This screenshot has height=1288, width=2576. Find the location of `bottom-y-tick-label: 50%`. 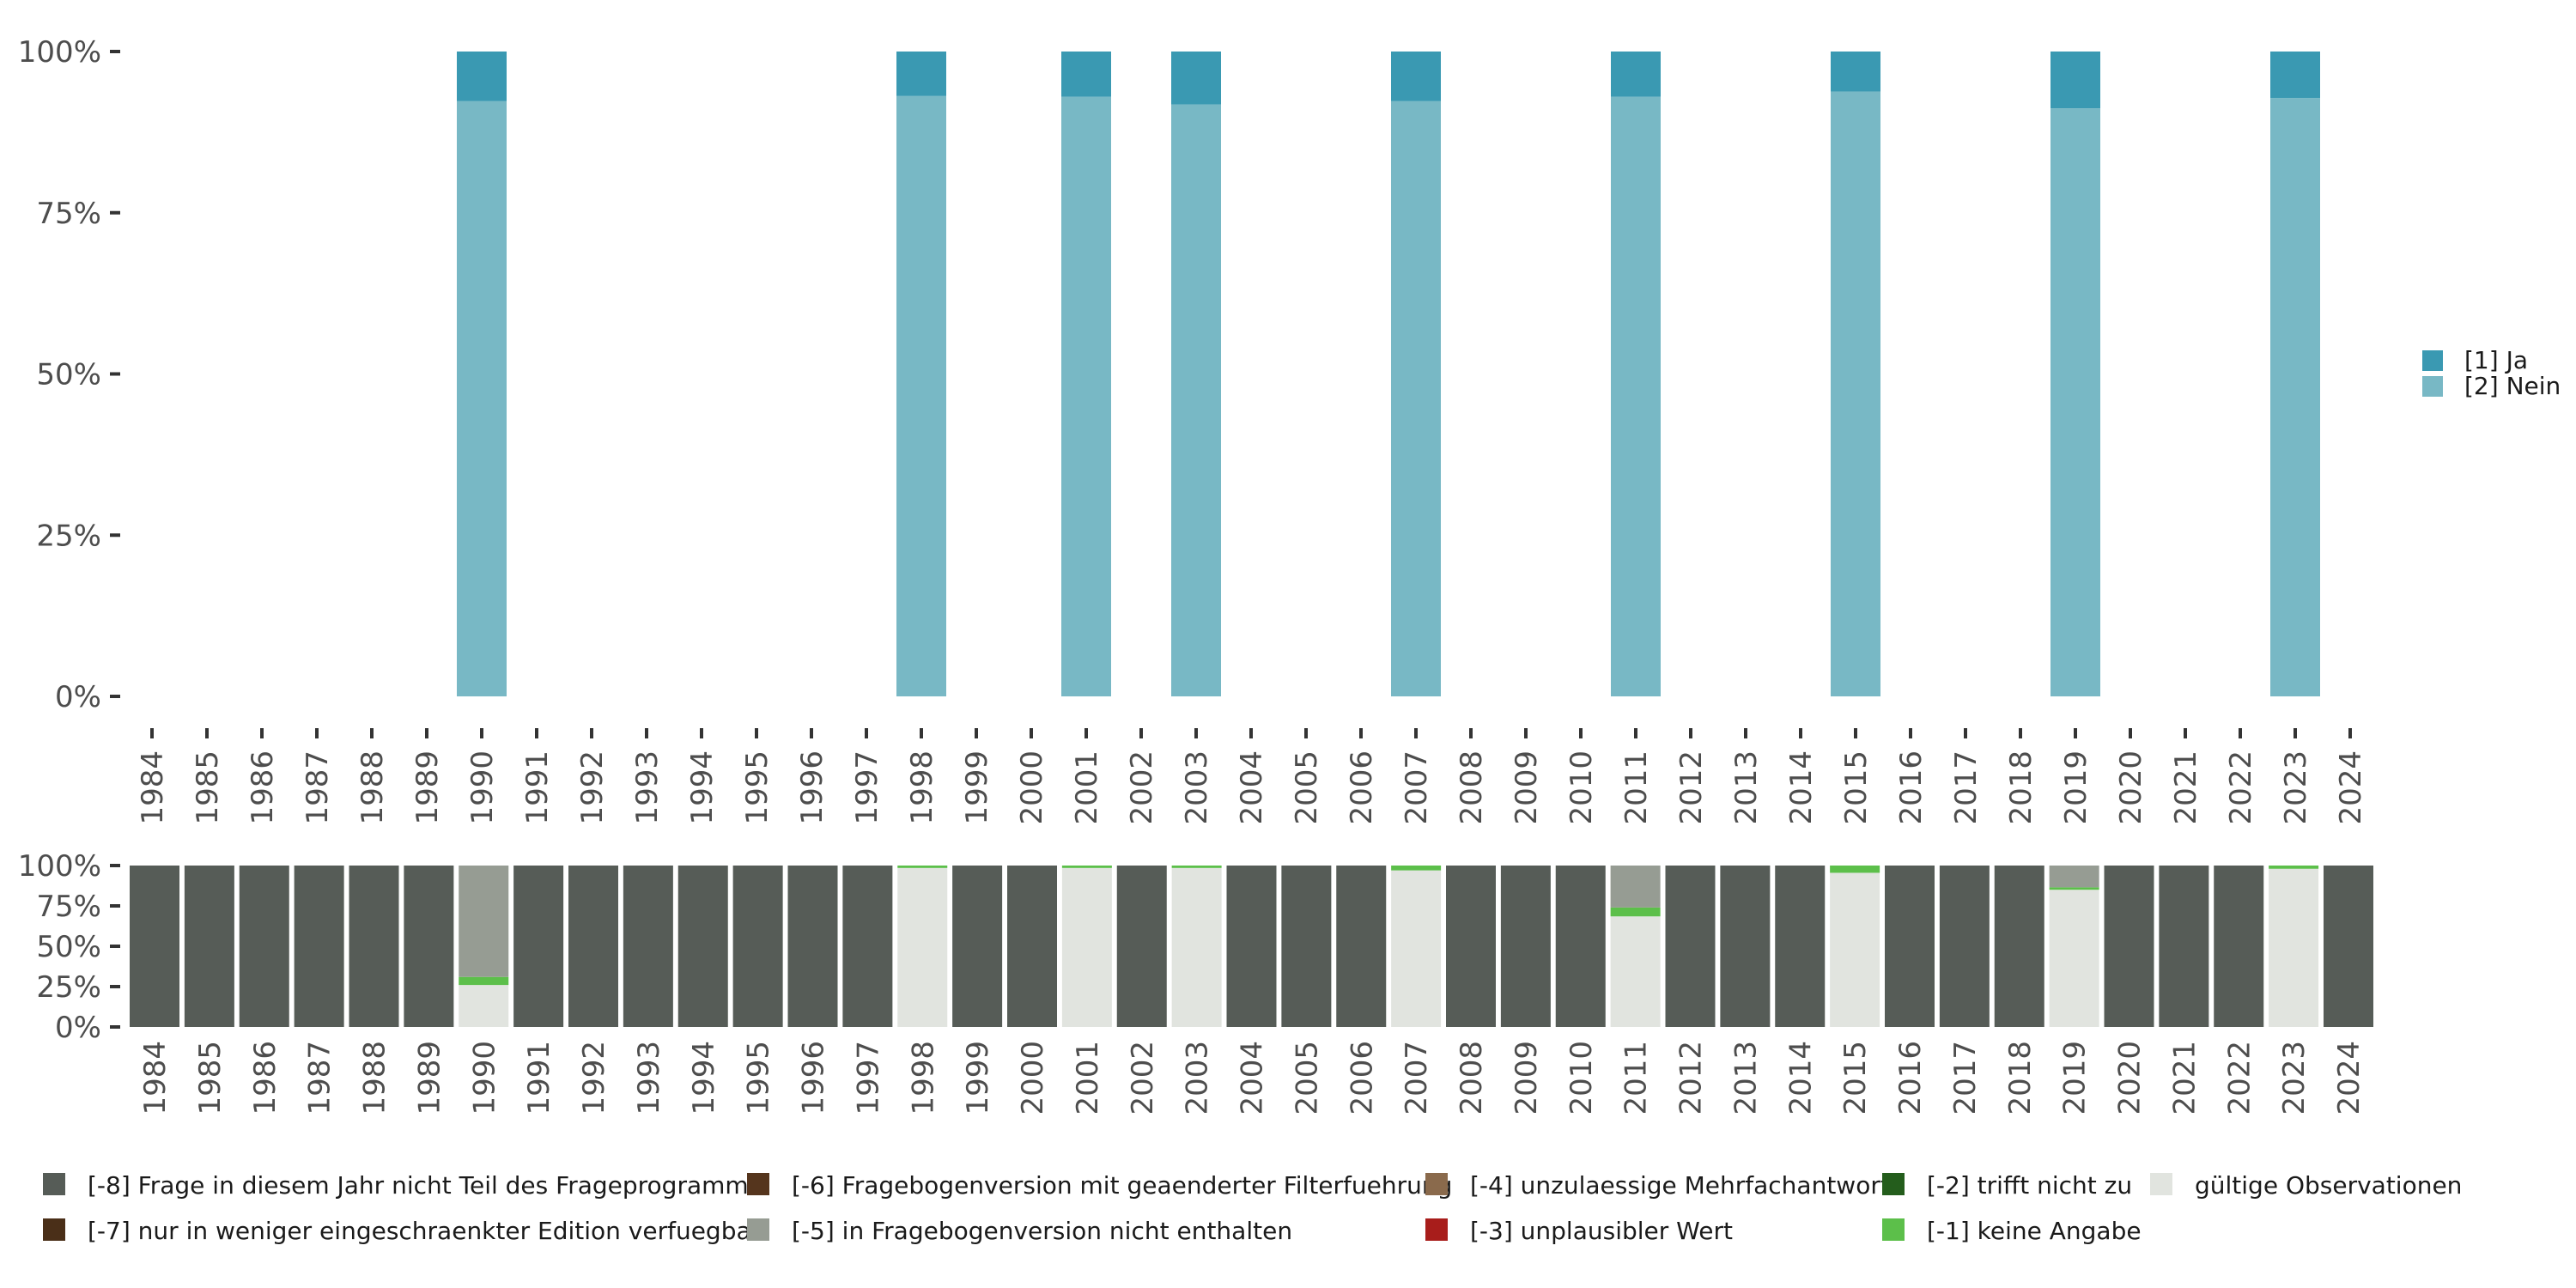

bottom-y-tick-label: 50% is located at coordinates (69, 947).